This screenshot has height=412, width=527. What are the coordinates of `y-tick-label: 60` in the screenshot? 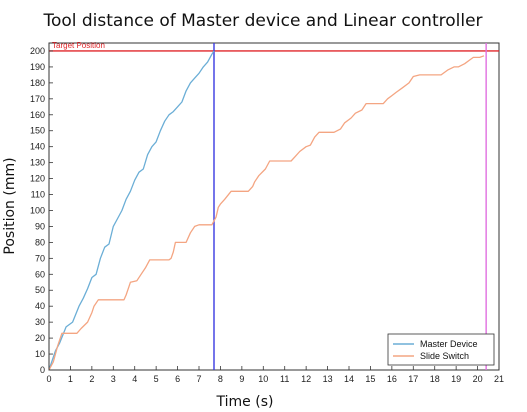 It's located at (40, 274).